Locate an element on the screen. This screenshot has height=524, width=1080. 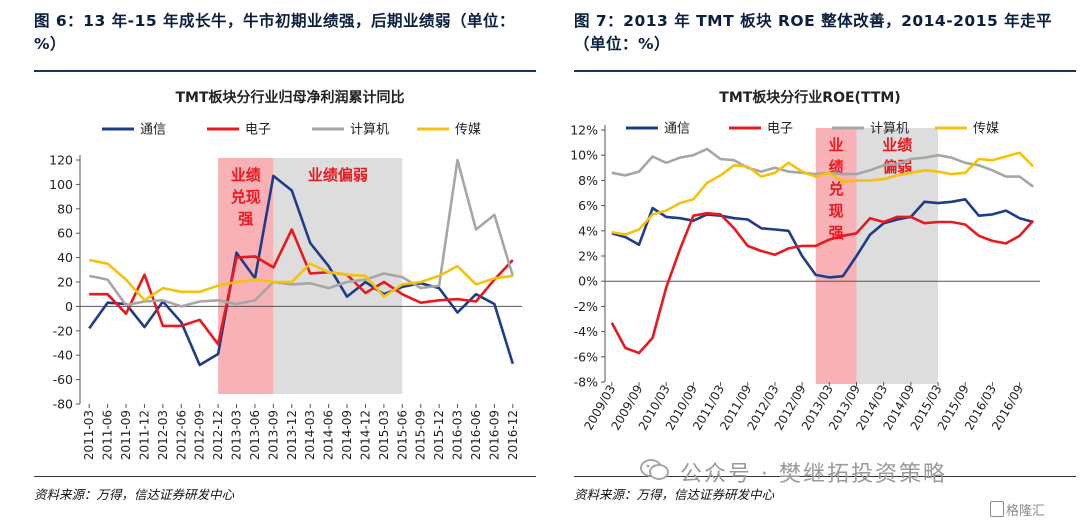
x-tick-label: 2012-09 is located at coordinates (200, 435).